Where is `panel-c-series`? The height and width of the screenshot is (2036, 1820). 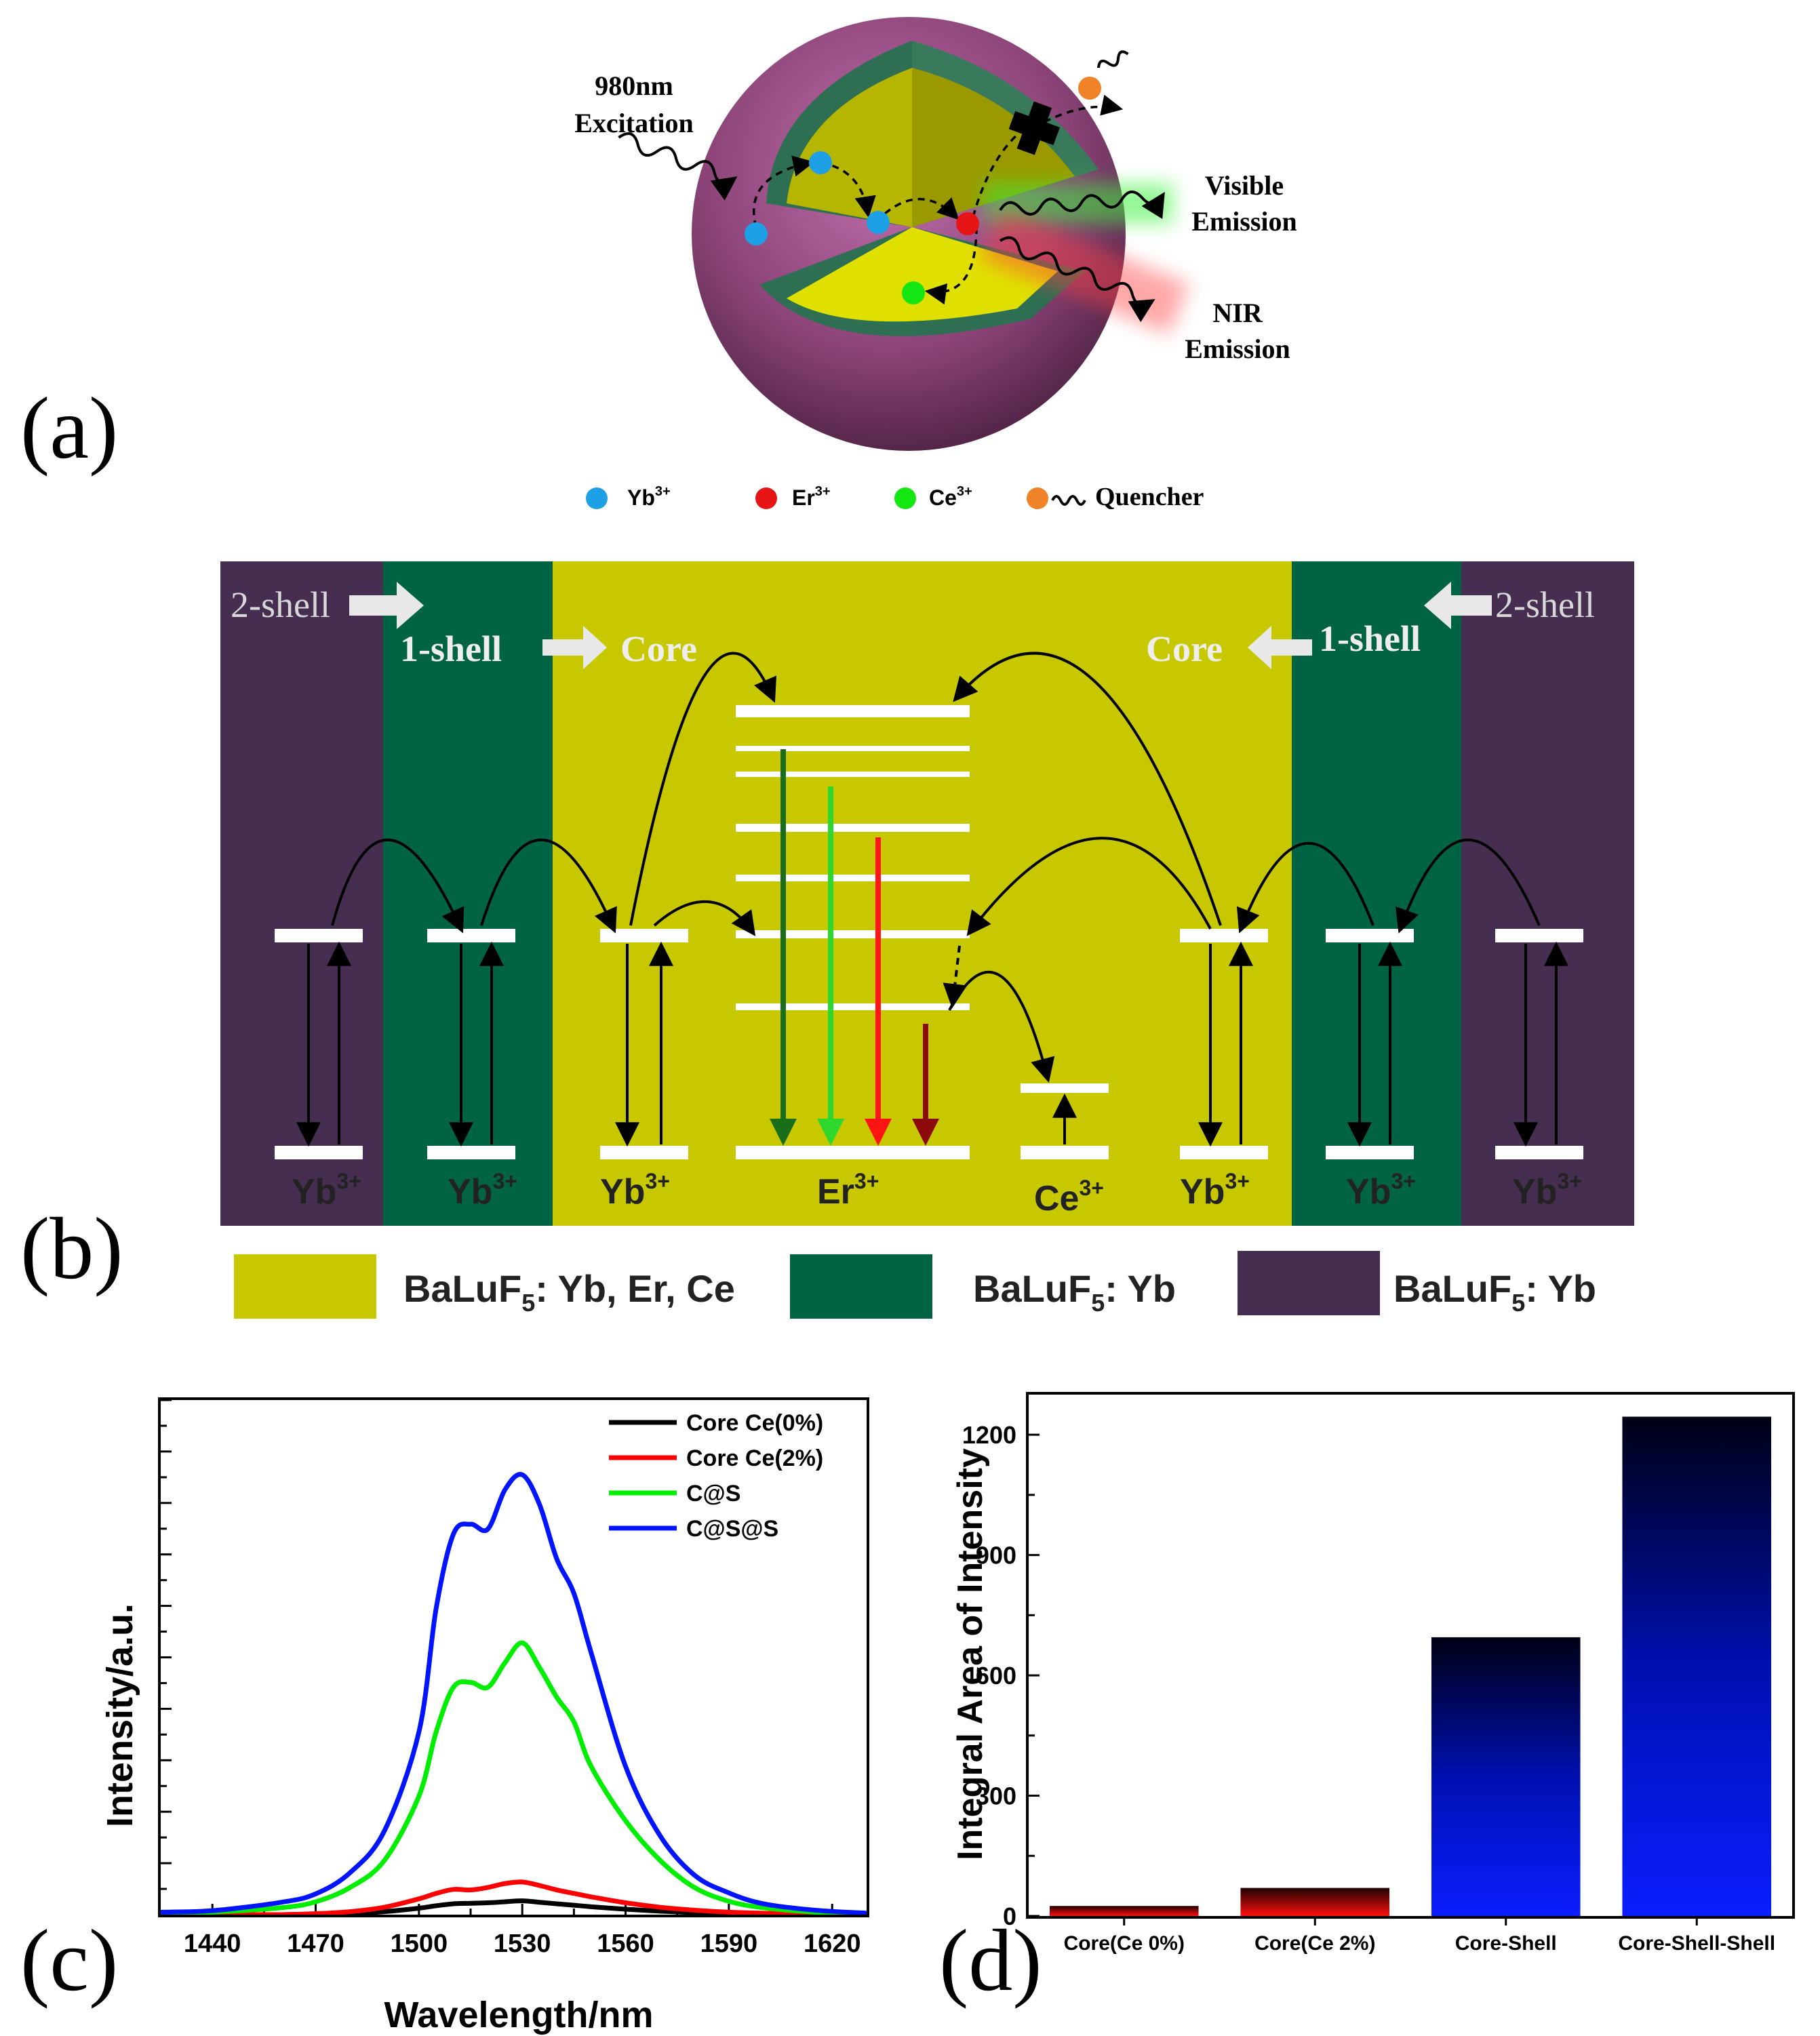
panel-c-series is located at coordinates (513, 1695).